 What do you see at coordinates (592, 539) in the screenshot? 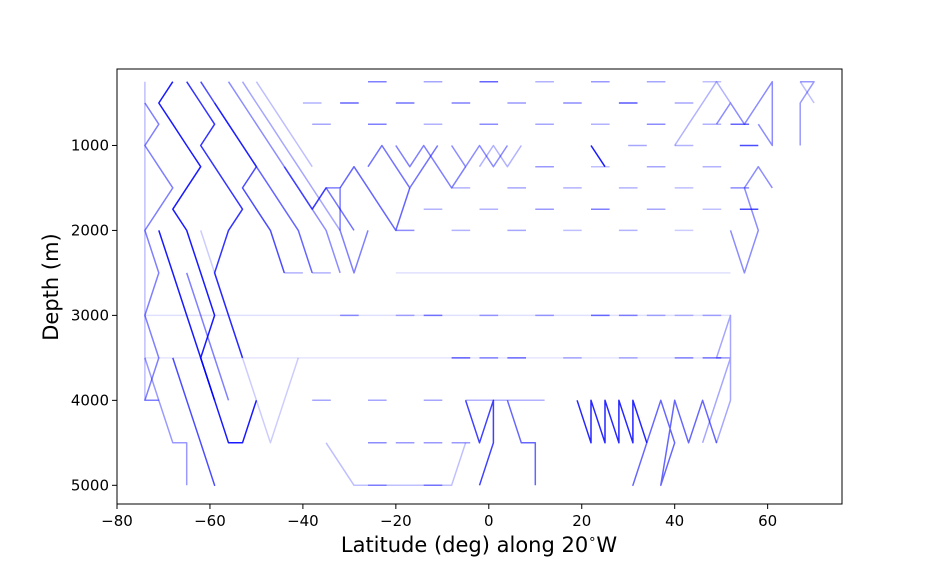
I see `degree-symbol: ∘` at bounding box center [592, 539].